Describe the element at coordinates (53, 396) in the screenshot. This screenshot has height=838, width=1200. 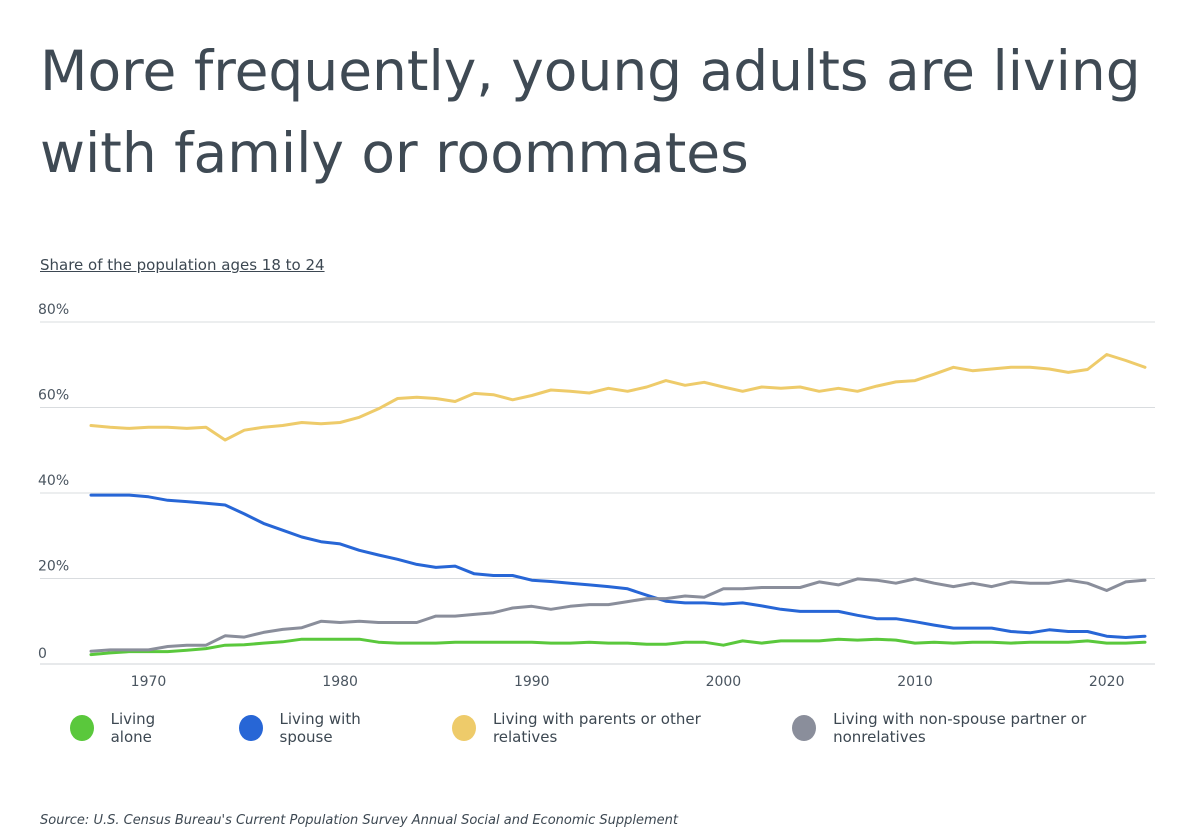
I see `y-tick-label: 60%` at that location.